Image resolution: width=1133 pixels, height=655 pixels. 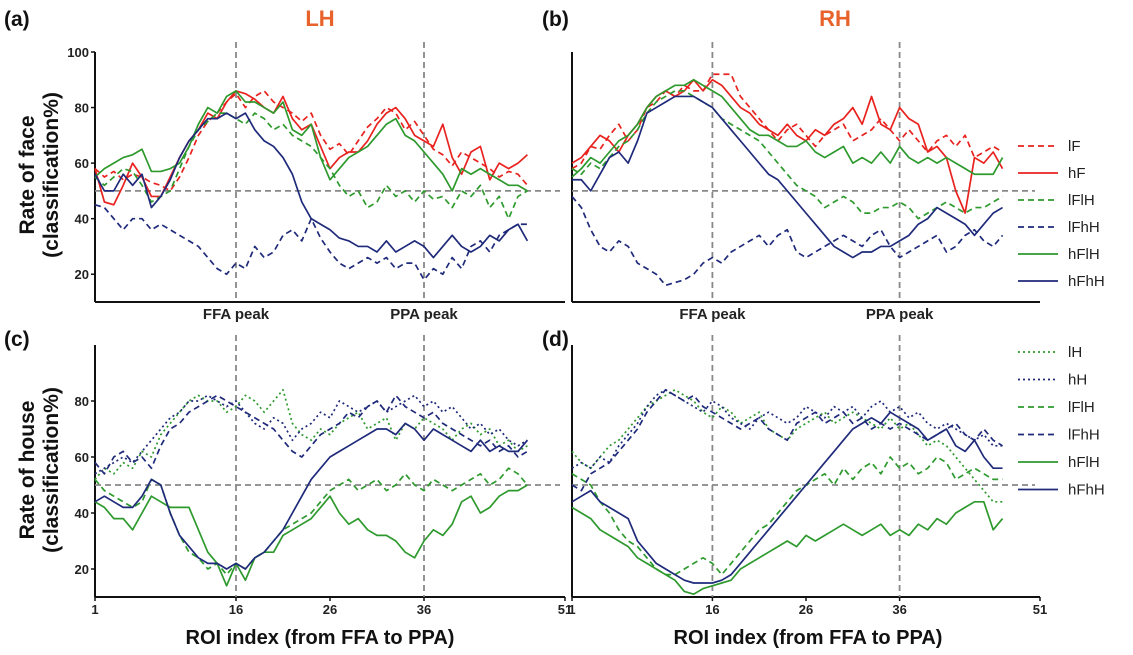 I want to click on panel-c-series-lFhH, so click(x=311, y=434).